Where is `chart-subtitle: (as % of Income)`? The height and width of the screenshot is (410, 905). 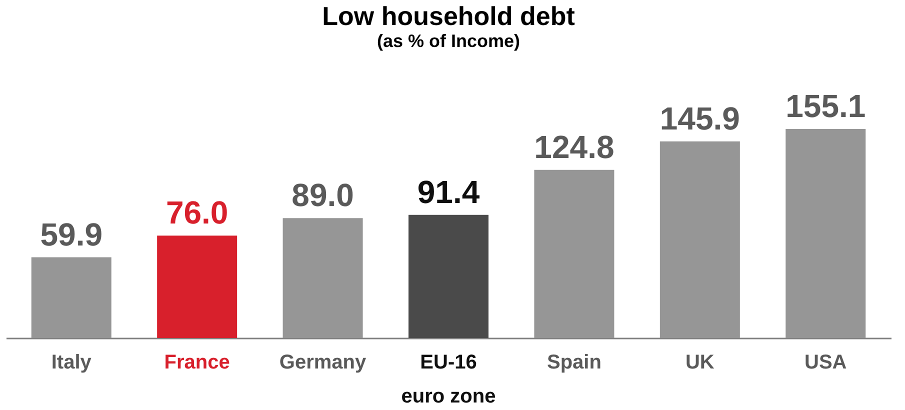
chart-subtitle: (as % of Income) is located at coordinates (448, 41).